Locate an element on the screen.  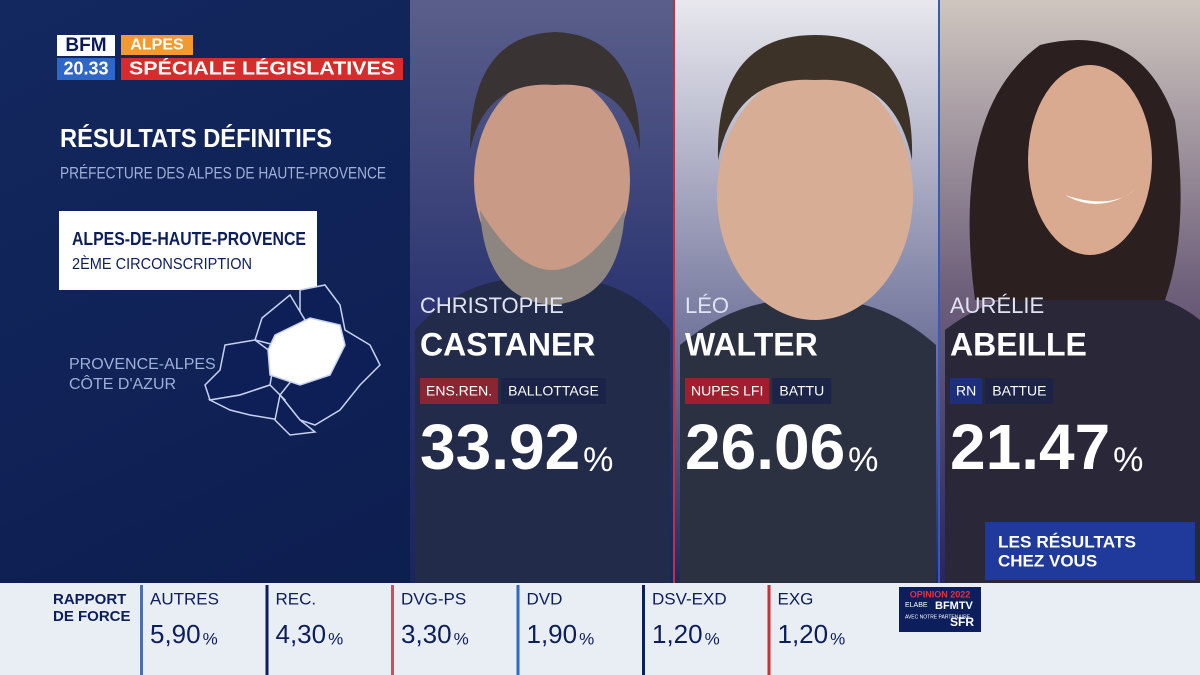
logo: BFM is located at coordinates (85, 45).